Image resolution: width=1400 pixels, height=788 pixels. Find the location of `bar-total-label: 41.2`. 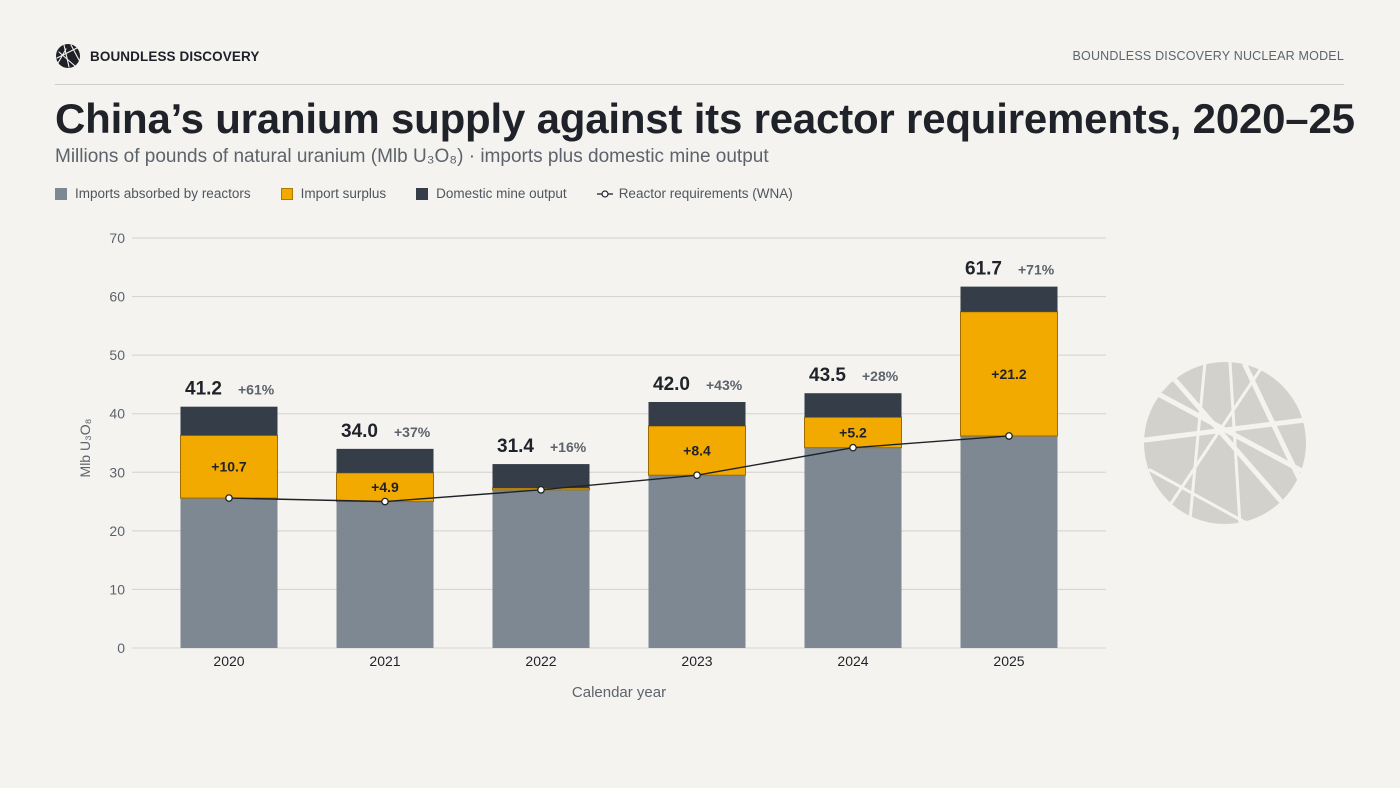

bar-total-label: 41.2 is located at coordinates (203, 389).